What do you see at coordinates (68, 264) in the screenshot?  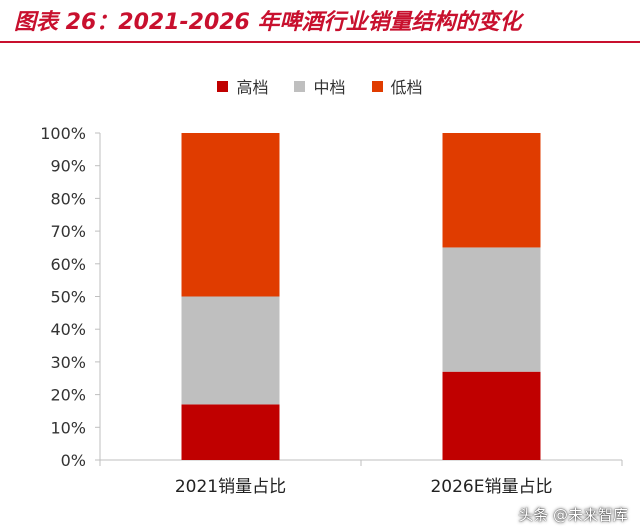 I see `y-tick-label: 60%` at bounding box center [68, 264].